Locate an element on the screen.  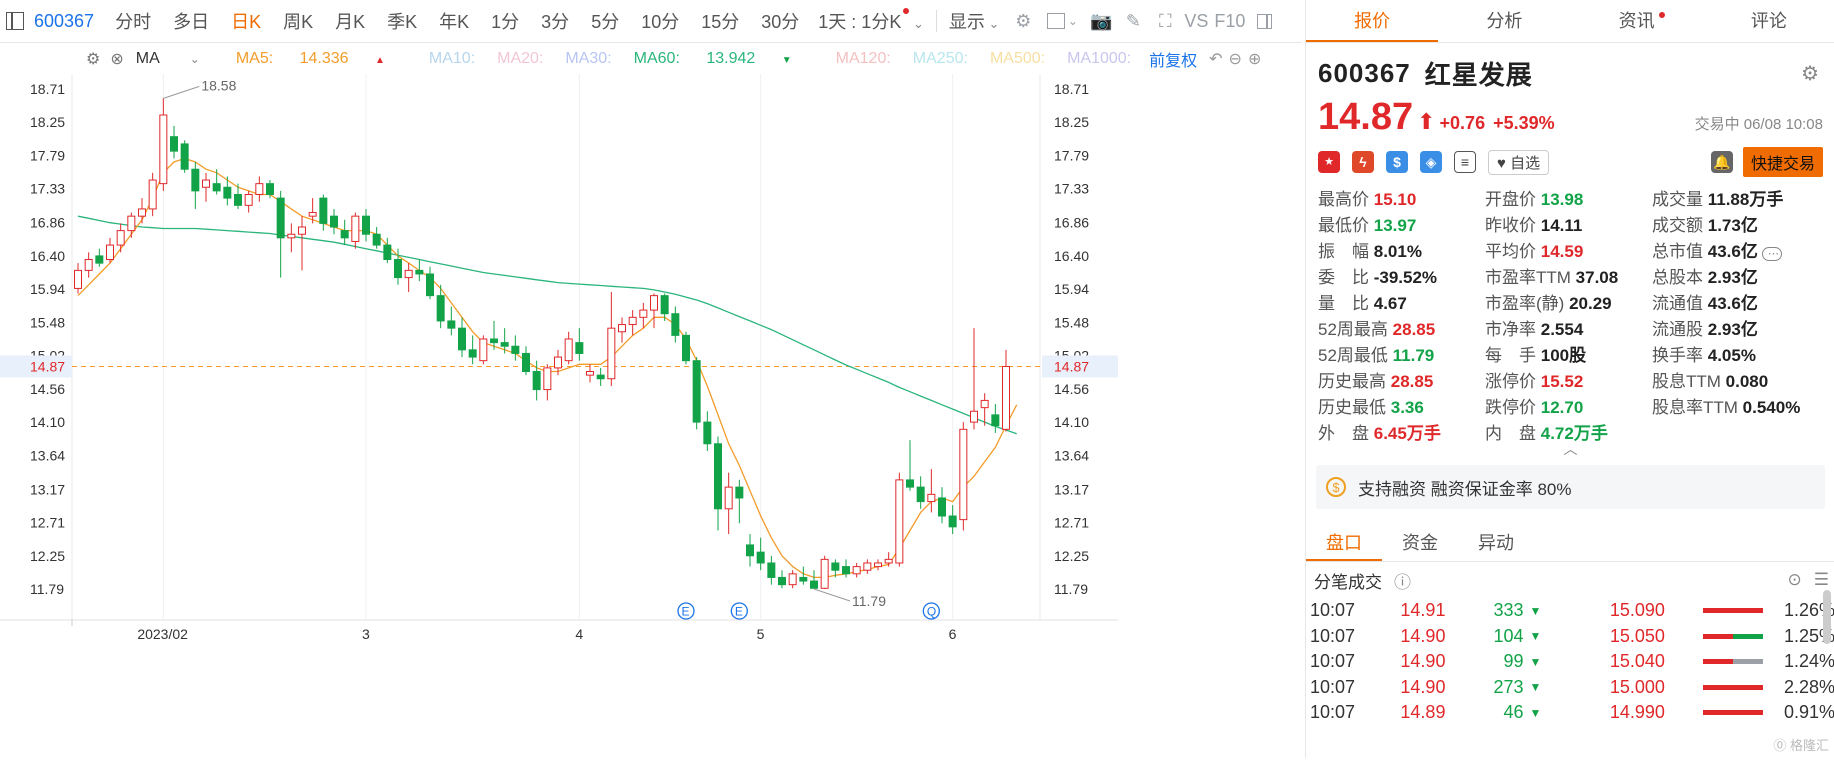
document-icon: ≡ is located at coordinates (1465, 162).